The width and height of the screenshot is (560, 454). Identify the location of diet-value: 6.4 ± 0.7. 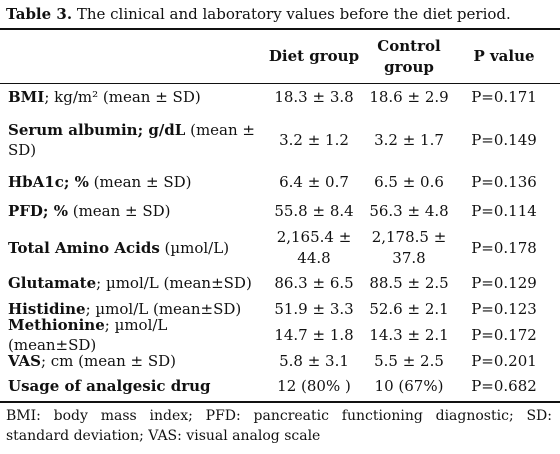
(314, 181).